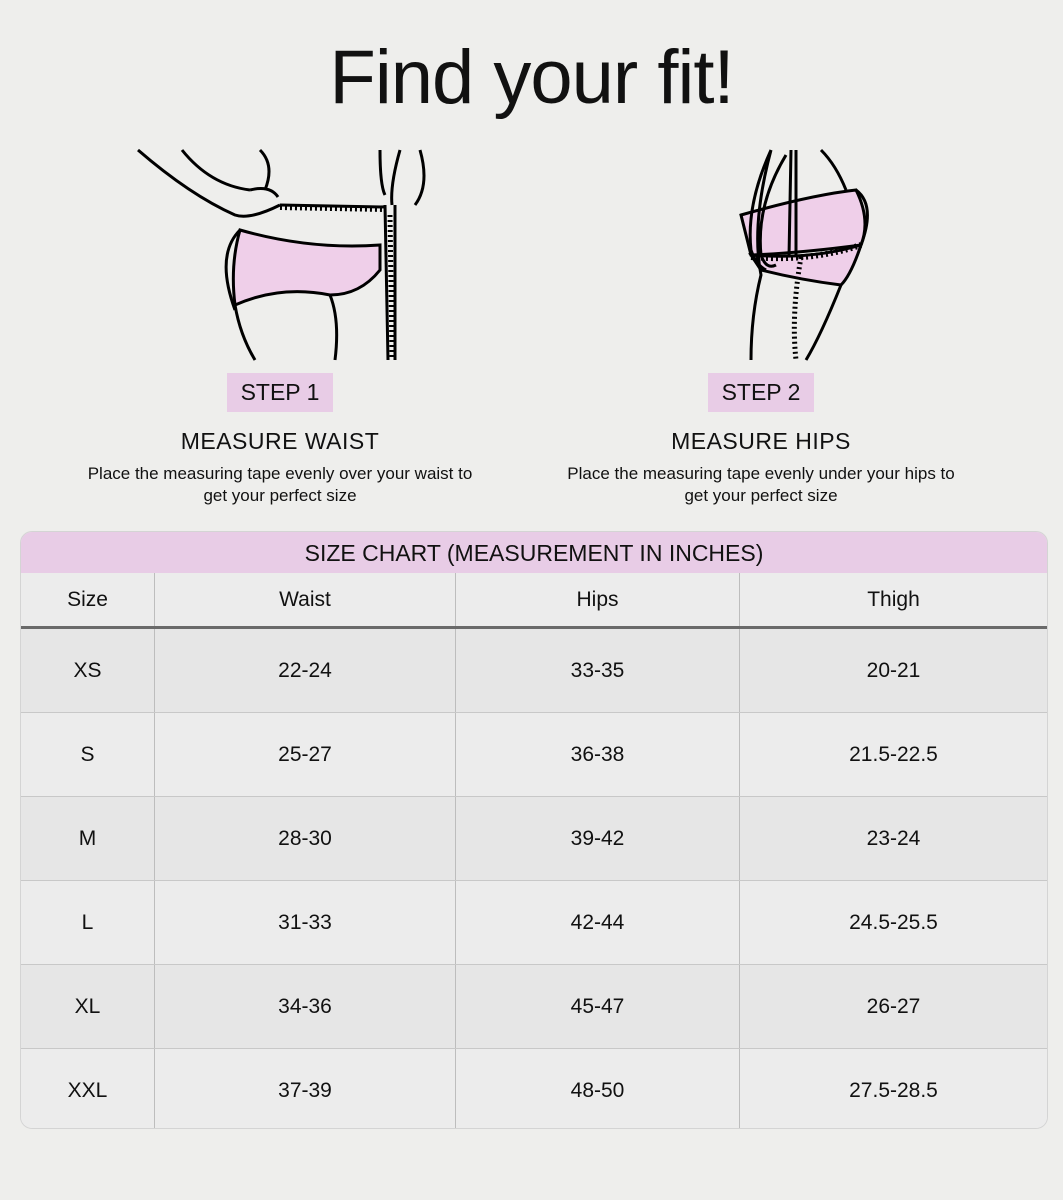 This screenshot has width=1063, height=1200. Describe the element at coordinates (597, 670) in the screenshot. I see `table-cell: 33-35` at that location.